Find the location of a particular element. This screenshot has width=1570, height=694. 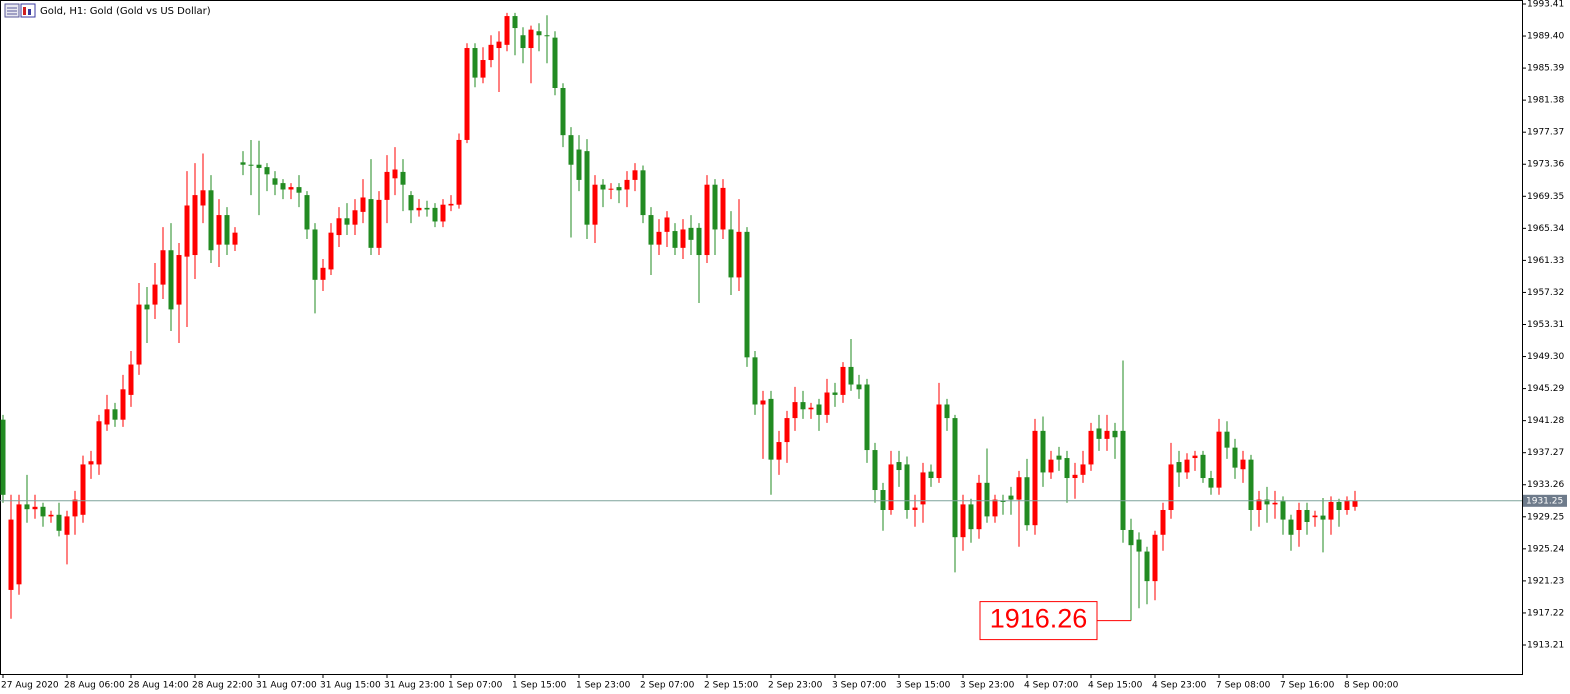

y-tick-label: 1933.26 is located at coordinates (1545, 485).